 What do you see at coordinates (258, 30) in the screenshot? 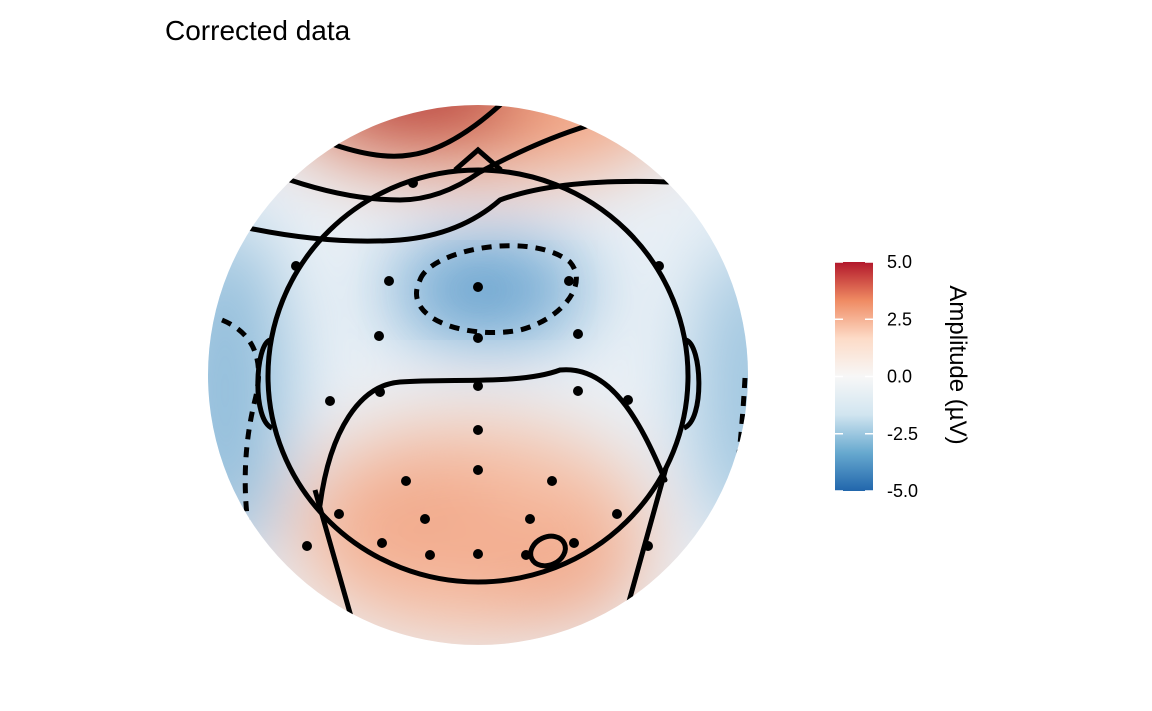
I see `chart-title: Corrected data` at bounding box center [258, 30].